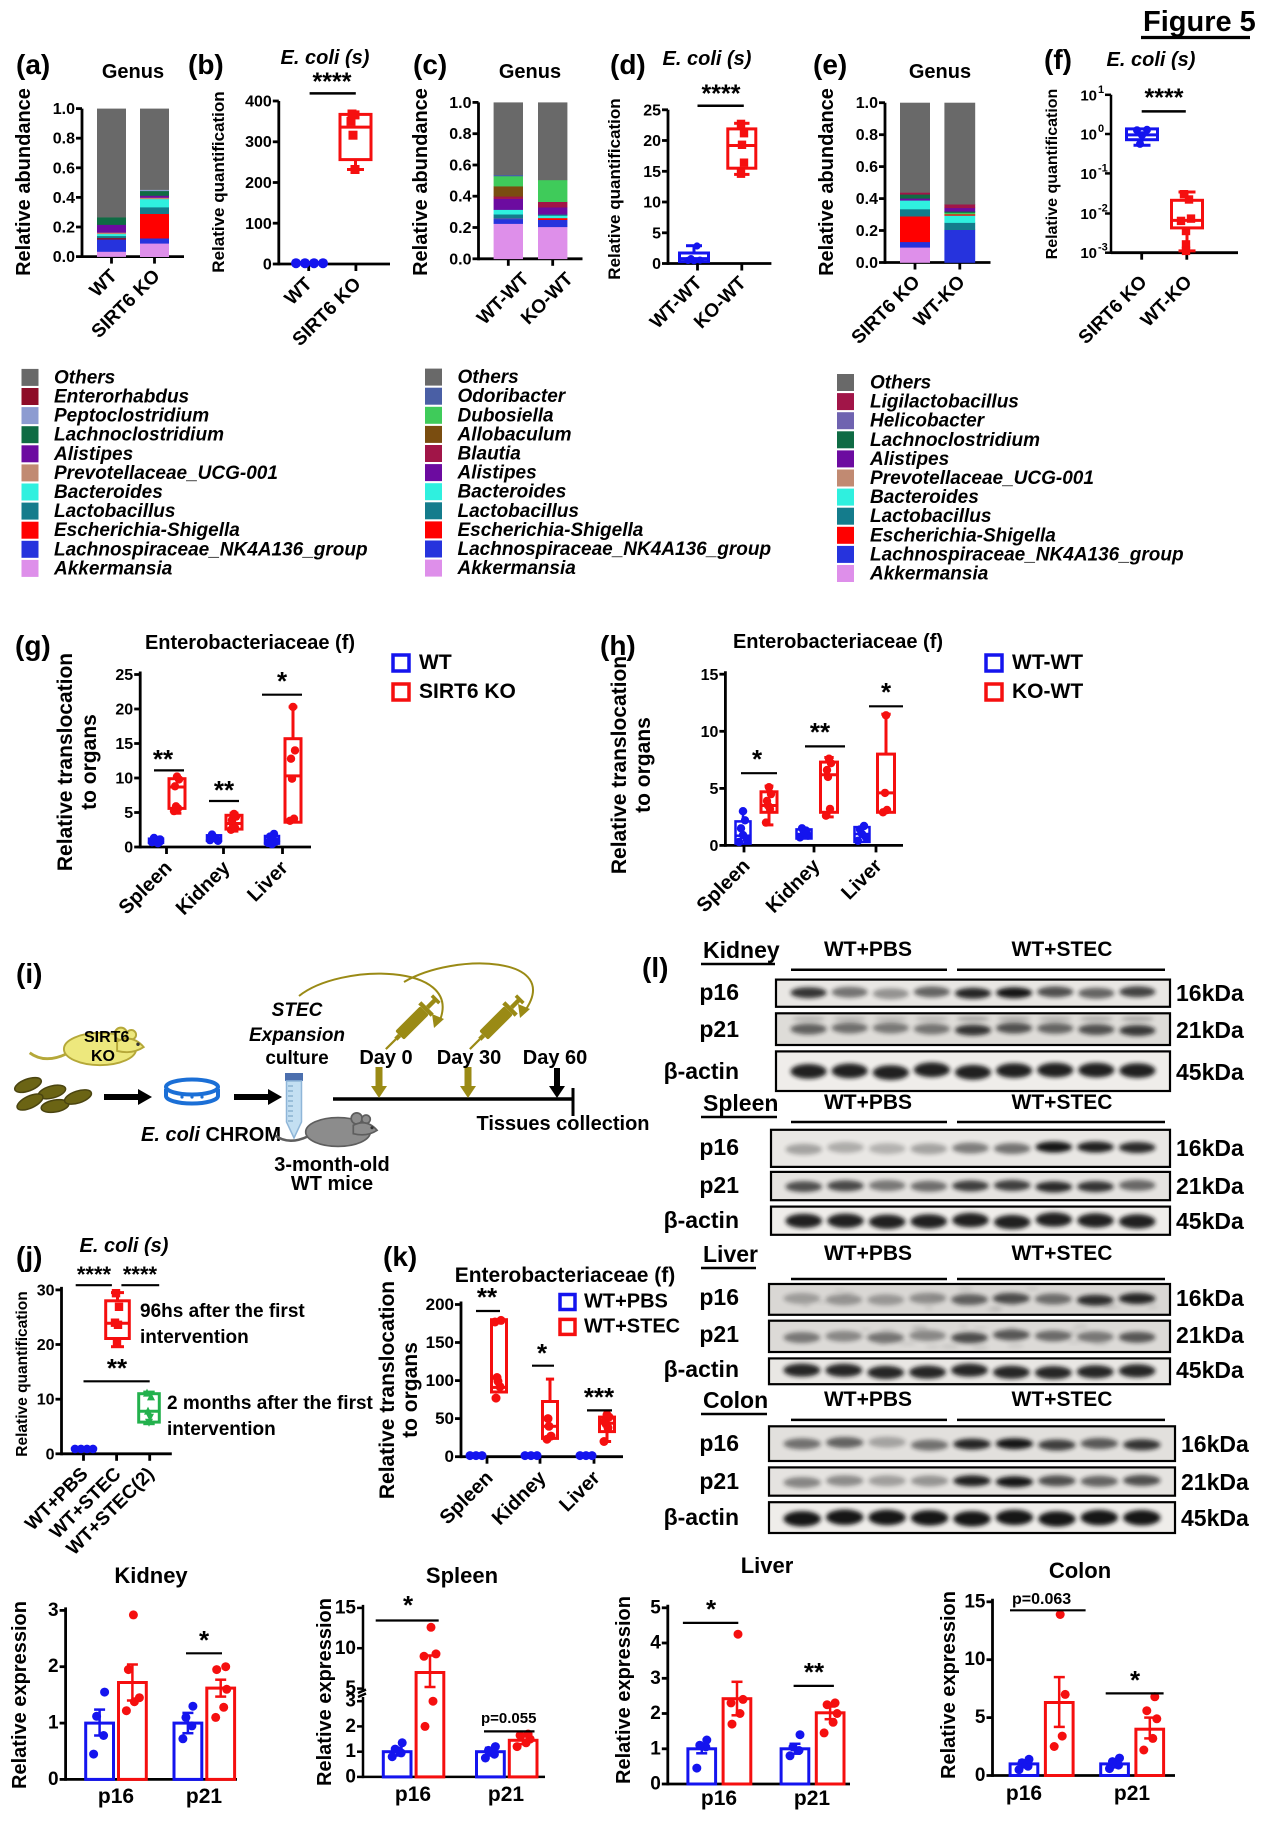  Describe the element at coordinates (618, 645) in the screenshot. I see `svg-text: (h)` at that location.